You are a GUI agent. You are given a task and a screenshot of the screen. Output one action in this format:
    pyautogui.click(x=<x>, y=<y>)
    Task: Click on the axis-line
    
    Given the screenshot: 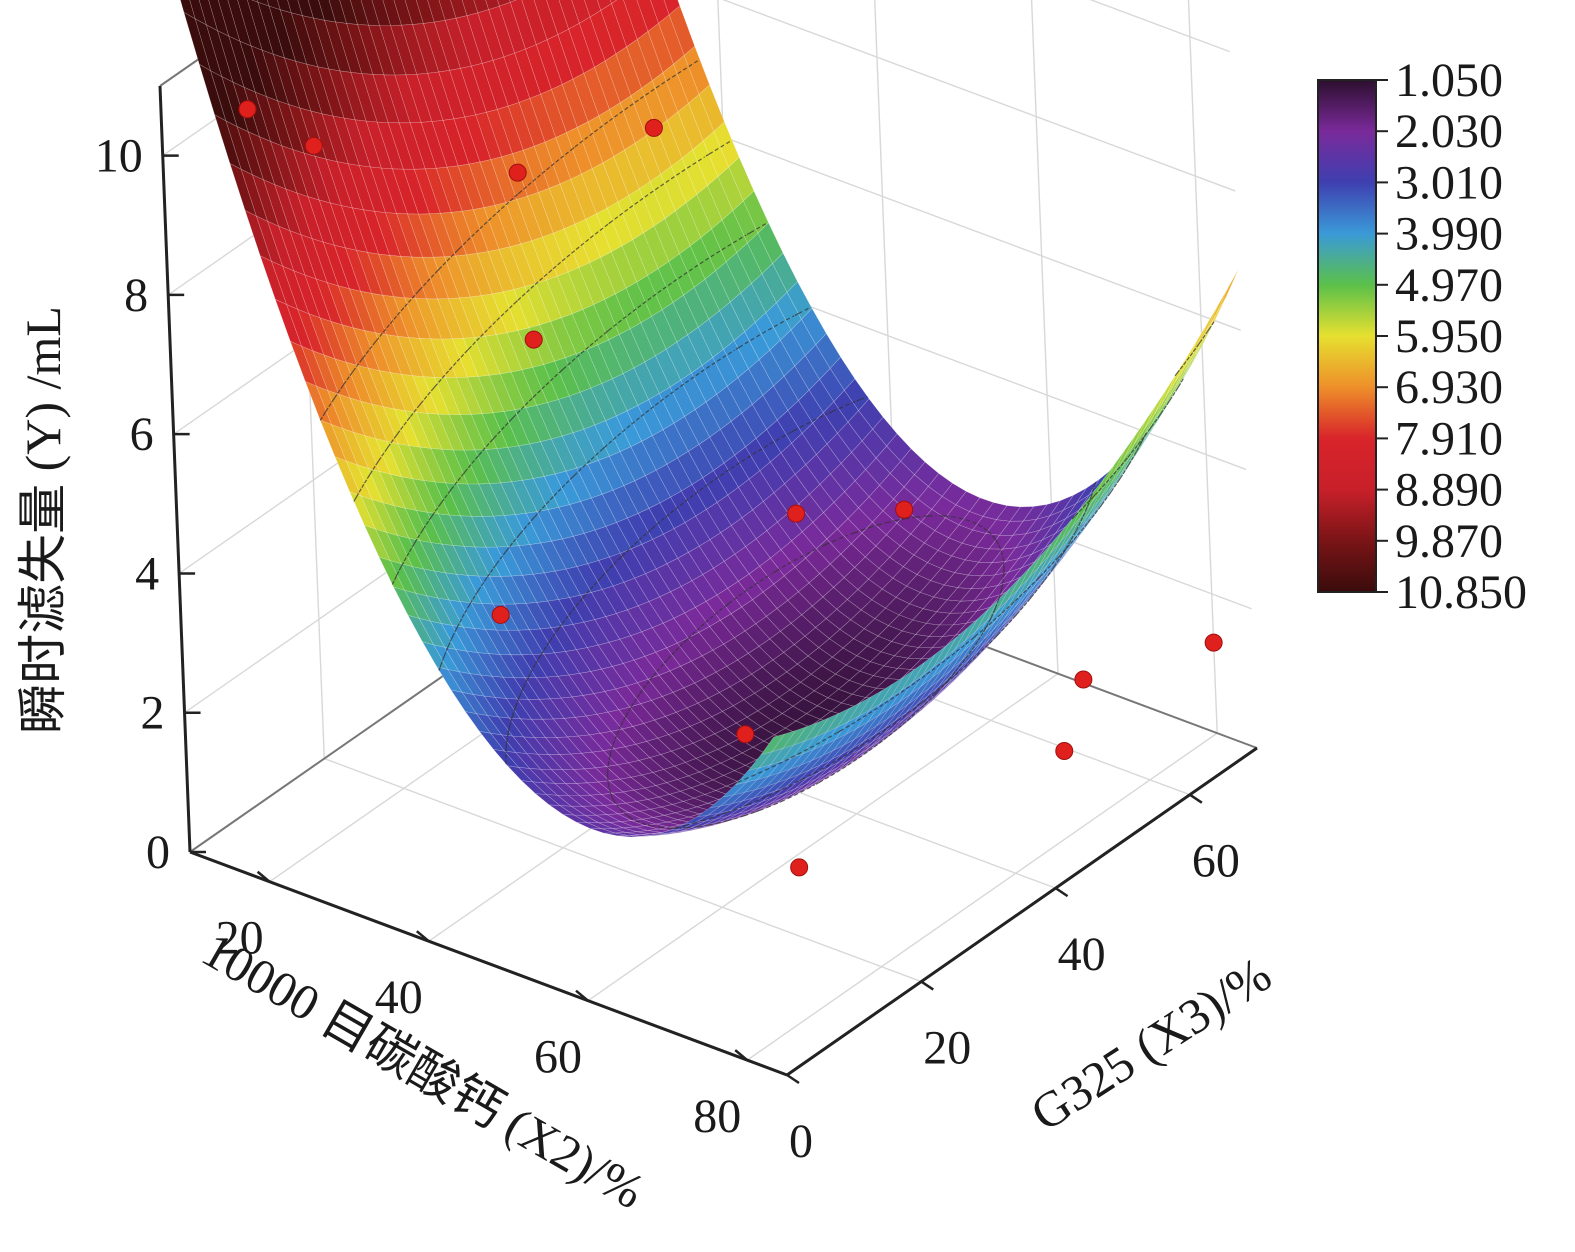 What is the action you would take?
    pyautogui.click(x=1022, y=911)
    